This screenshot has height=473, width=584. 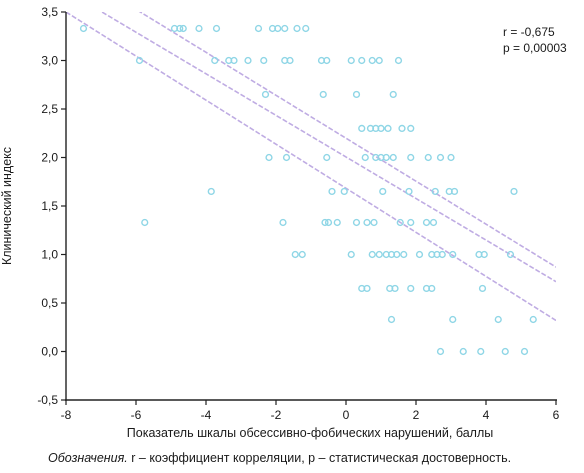 What do you see at coordinates (88, 458) in the screenshot?
I see `footnote-label: Обозначения.` at bounding box center [88, 458].